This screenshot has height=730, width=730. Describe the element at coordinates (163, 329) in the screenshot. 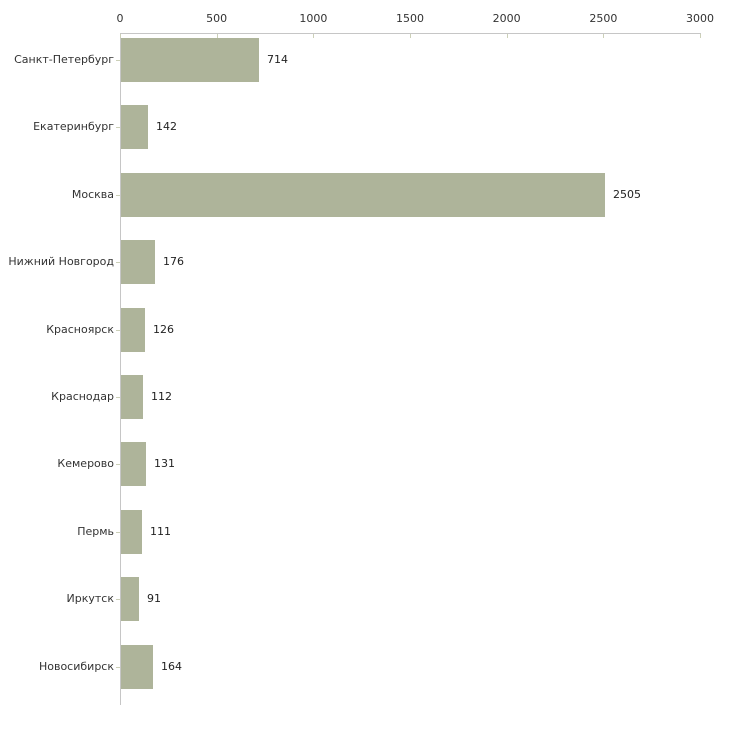

I see `value-label: 126` at that location.